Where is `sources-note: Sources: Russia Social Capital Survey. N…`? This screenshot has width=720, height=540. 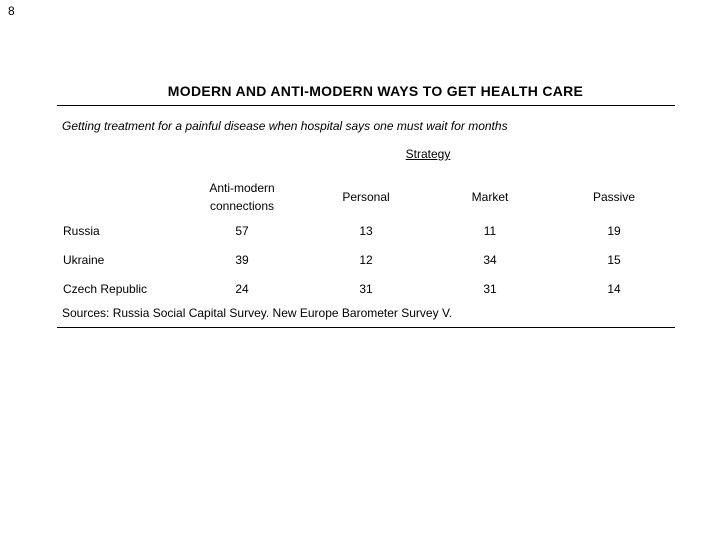 sources-note: Sources: Russia Social Capital Survey. N… is located at coordinates (257, 313).